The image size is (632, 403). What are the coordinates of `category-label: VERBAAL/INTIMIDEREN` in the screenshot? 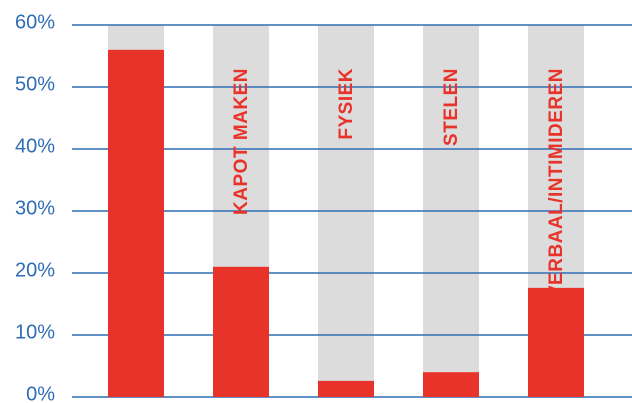 It's located at (556, 183).